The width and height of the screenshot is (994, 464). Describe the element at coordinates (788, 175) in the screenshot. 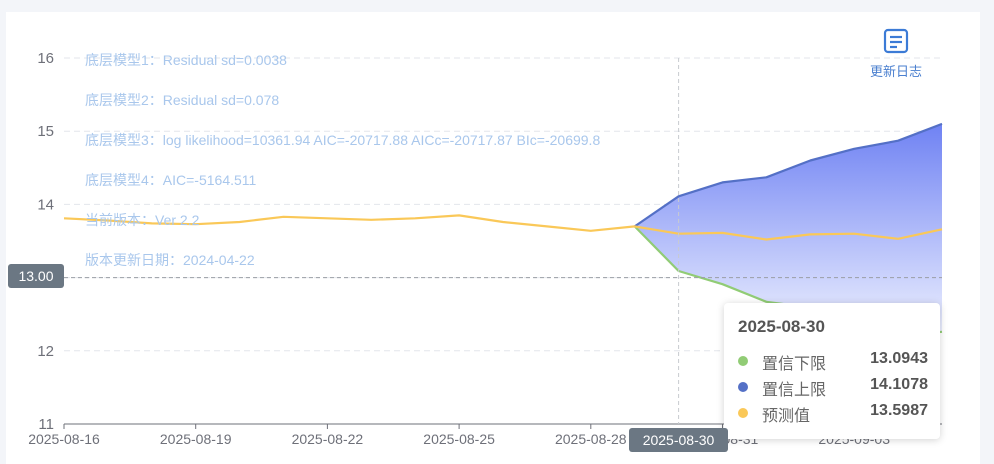

I see `series-line-upper` at that location.